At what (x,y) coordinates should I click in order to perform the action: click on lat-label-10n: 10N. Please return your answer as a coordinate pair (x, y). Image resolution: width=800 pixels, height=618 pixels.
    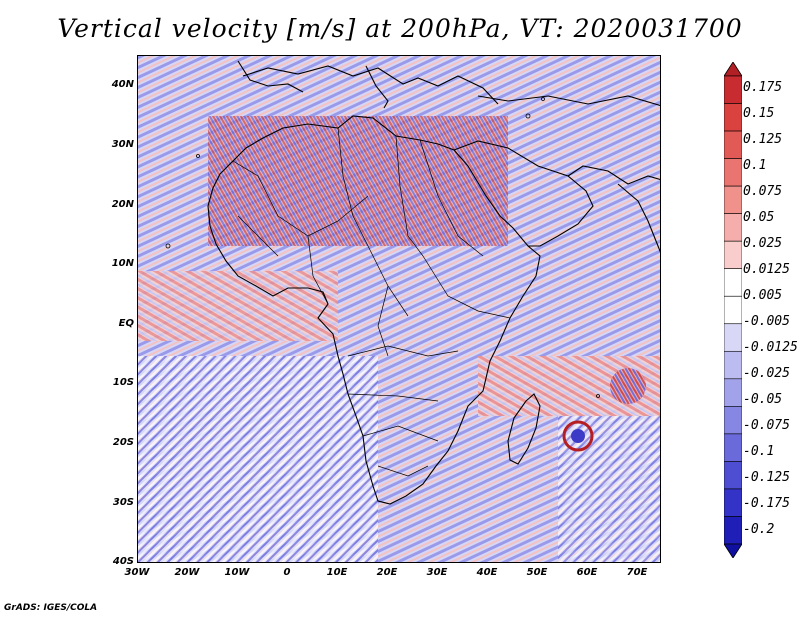
    Looking at the image, I should click on (122, 263).